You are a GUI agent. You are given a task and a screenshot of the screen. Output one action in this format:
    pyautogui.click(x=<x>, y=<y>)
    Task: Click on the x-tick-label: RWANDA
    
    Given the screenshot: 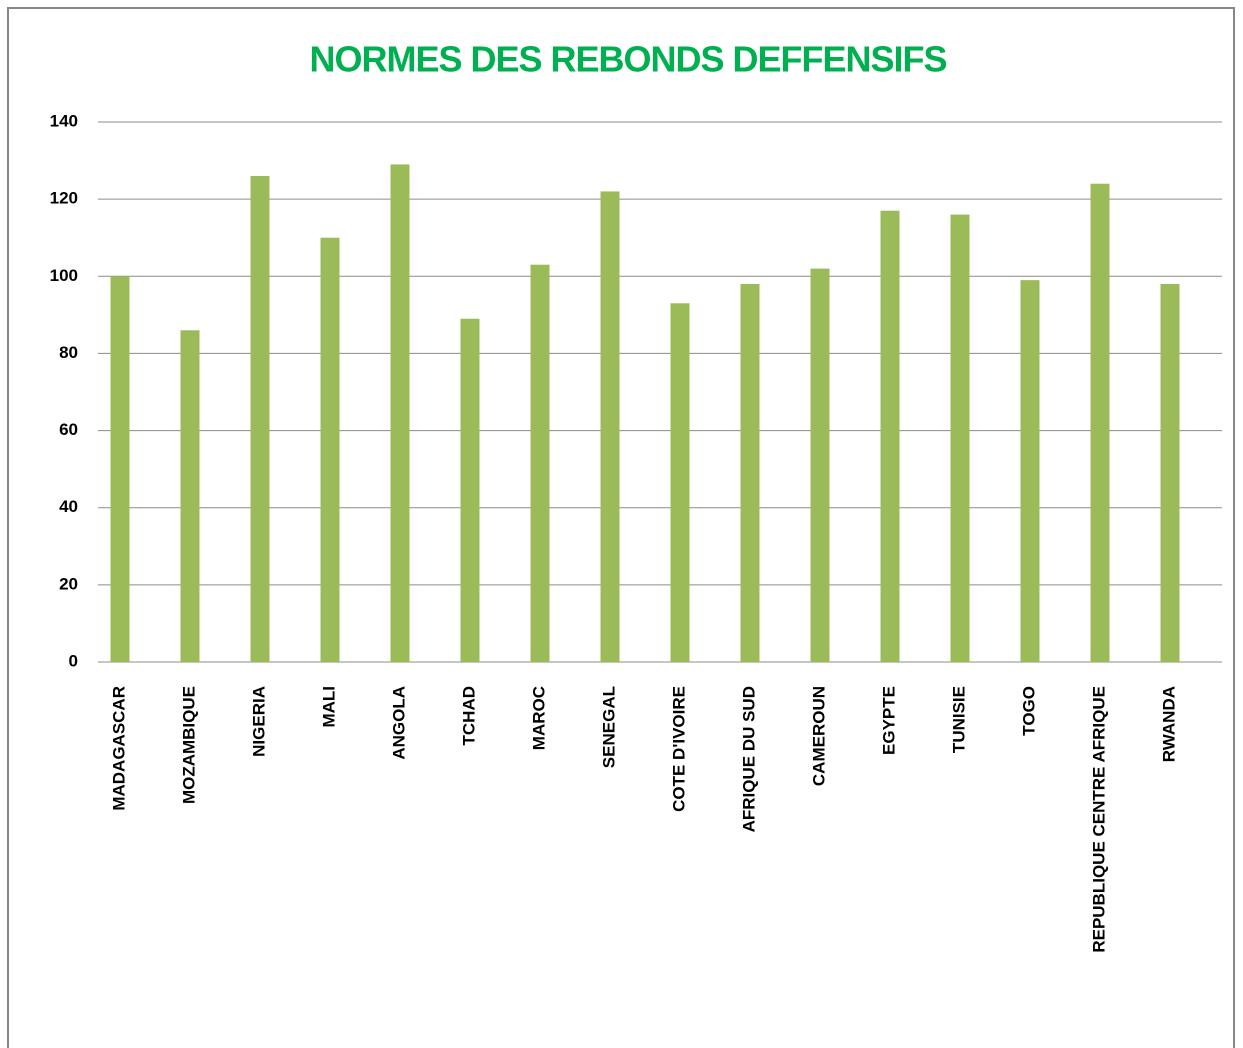 What is the action you would take?
    pyautogui.click(x=1168, y=724)
    